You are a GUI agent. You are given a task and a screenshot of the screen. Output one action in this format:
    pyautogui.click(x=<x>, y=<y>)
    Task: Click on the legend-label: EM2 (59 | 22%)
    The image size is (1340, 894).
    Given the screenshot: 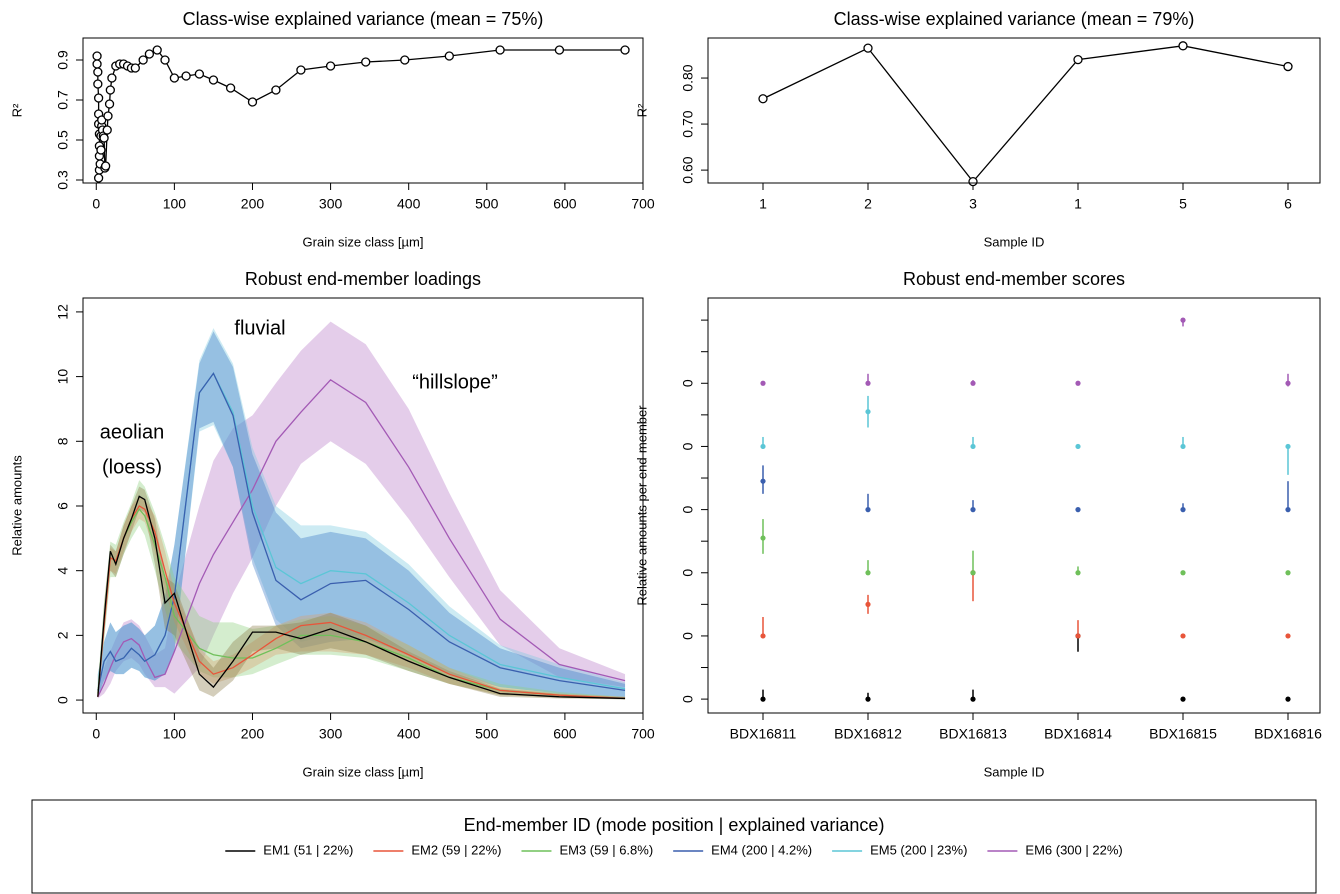 What is the action you would take?
    pyautogui.click(x=456, y=849)
    